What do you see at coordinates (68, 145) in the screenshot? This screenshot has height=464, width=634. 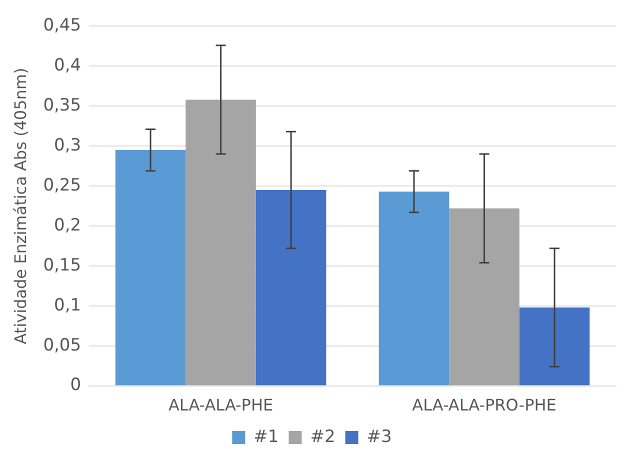 I see `y-tick-label: 0,3` at bounding box center [68, 145].